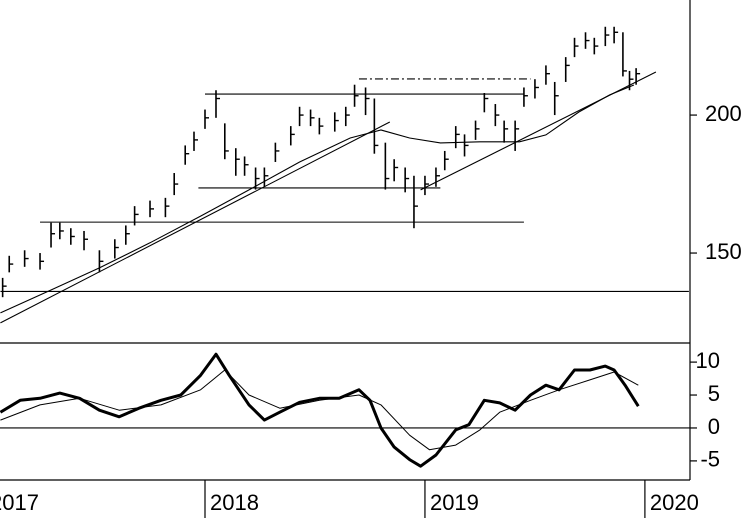 Image resolution: width=752 pixels, height=518 pixels. Describe the element at coordinates (723, 251) in the screenshot. I see `y-tick-label: 150` at that location.